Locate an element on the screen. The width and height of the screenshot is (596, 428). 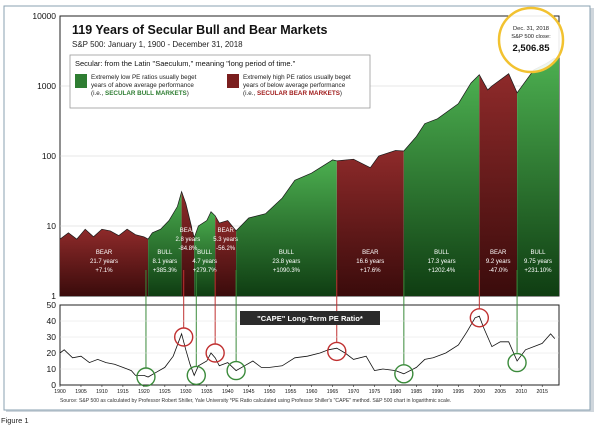
segment-label-0-2: +7.1% is located at coordinates (104, 271).